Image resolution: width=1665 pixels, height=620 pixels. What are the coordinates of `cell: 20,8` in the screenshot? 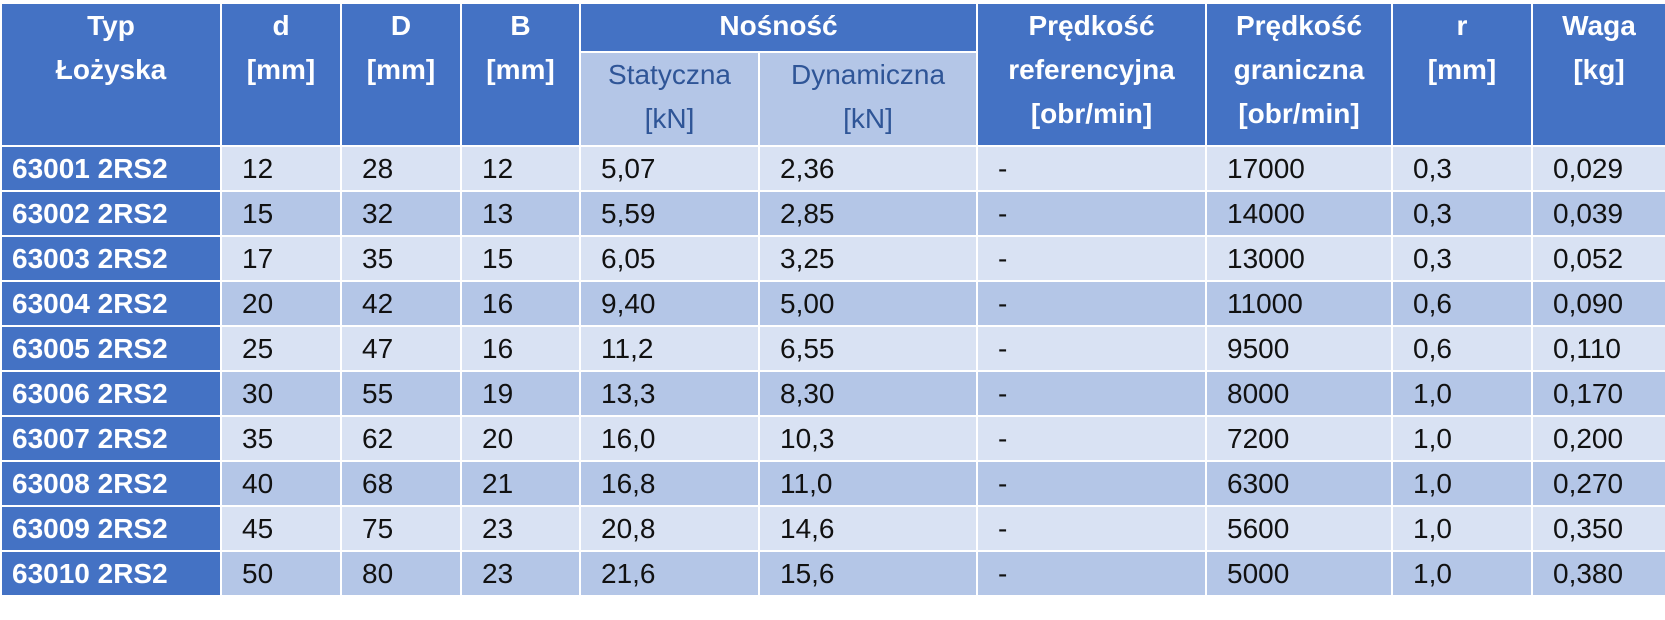 It's located at (669, 528).